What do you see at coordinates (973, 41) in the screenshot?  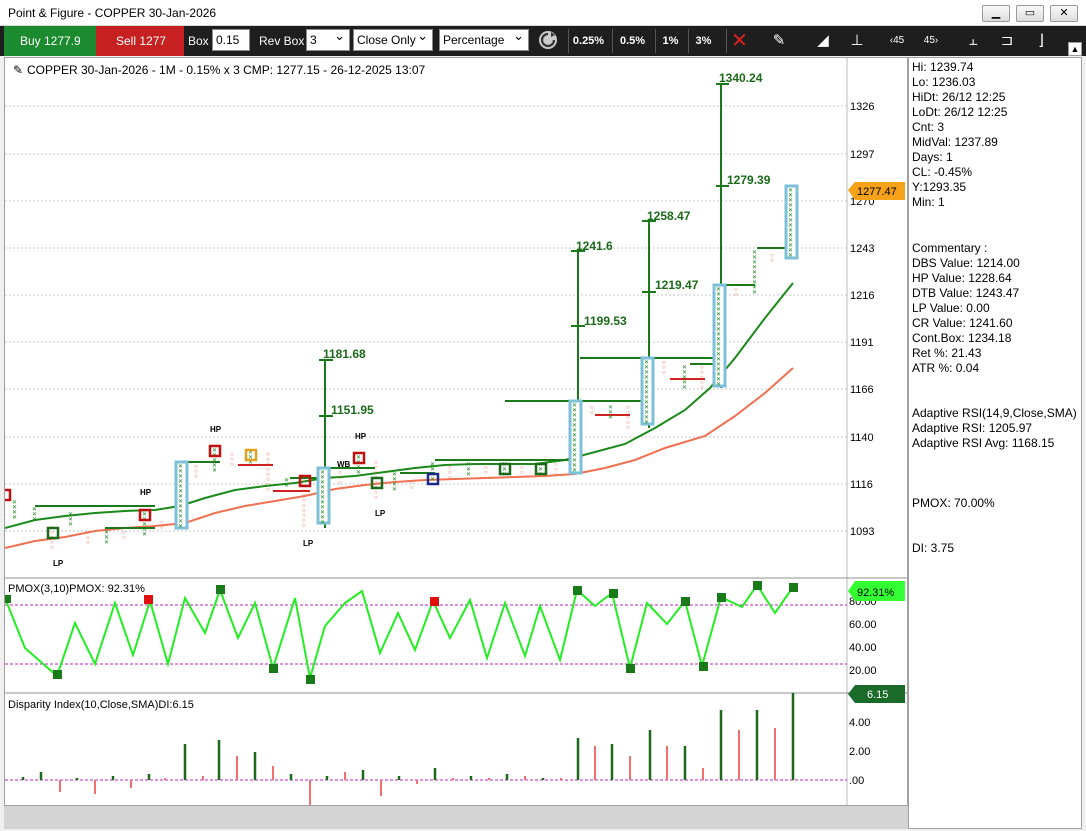 I see `vline-tool-button: ⫠` at bounding box center [973, 41].